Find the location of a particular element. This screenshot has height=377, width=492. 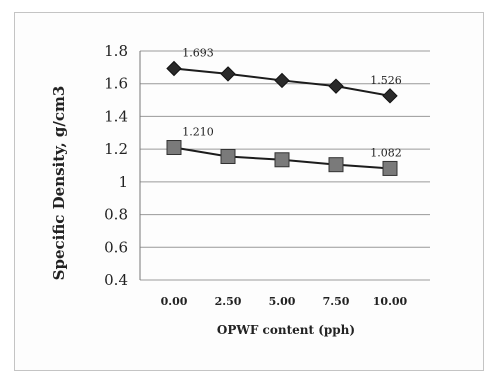

data-label: 1.210 is located at coordinates (198, 132).